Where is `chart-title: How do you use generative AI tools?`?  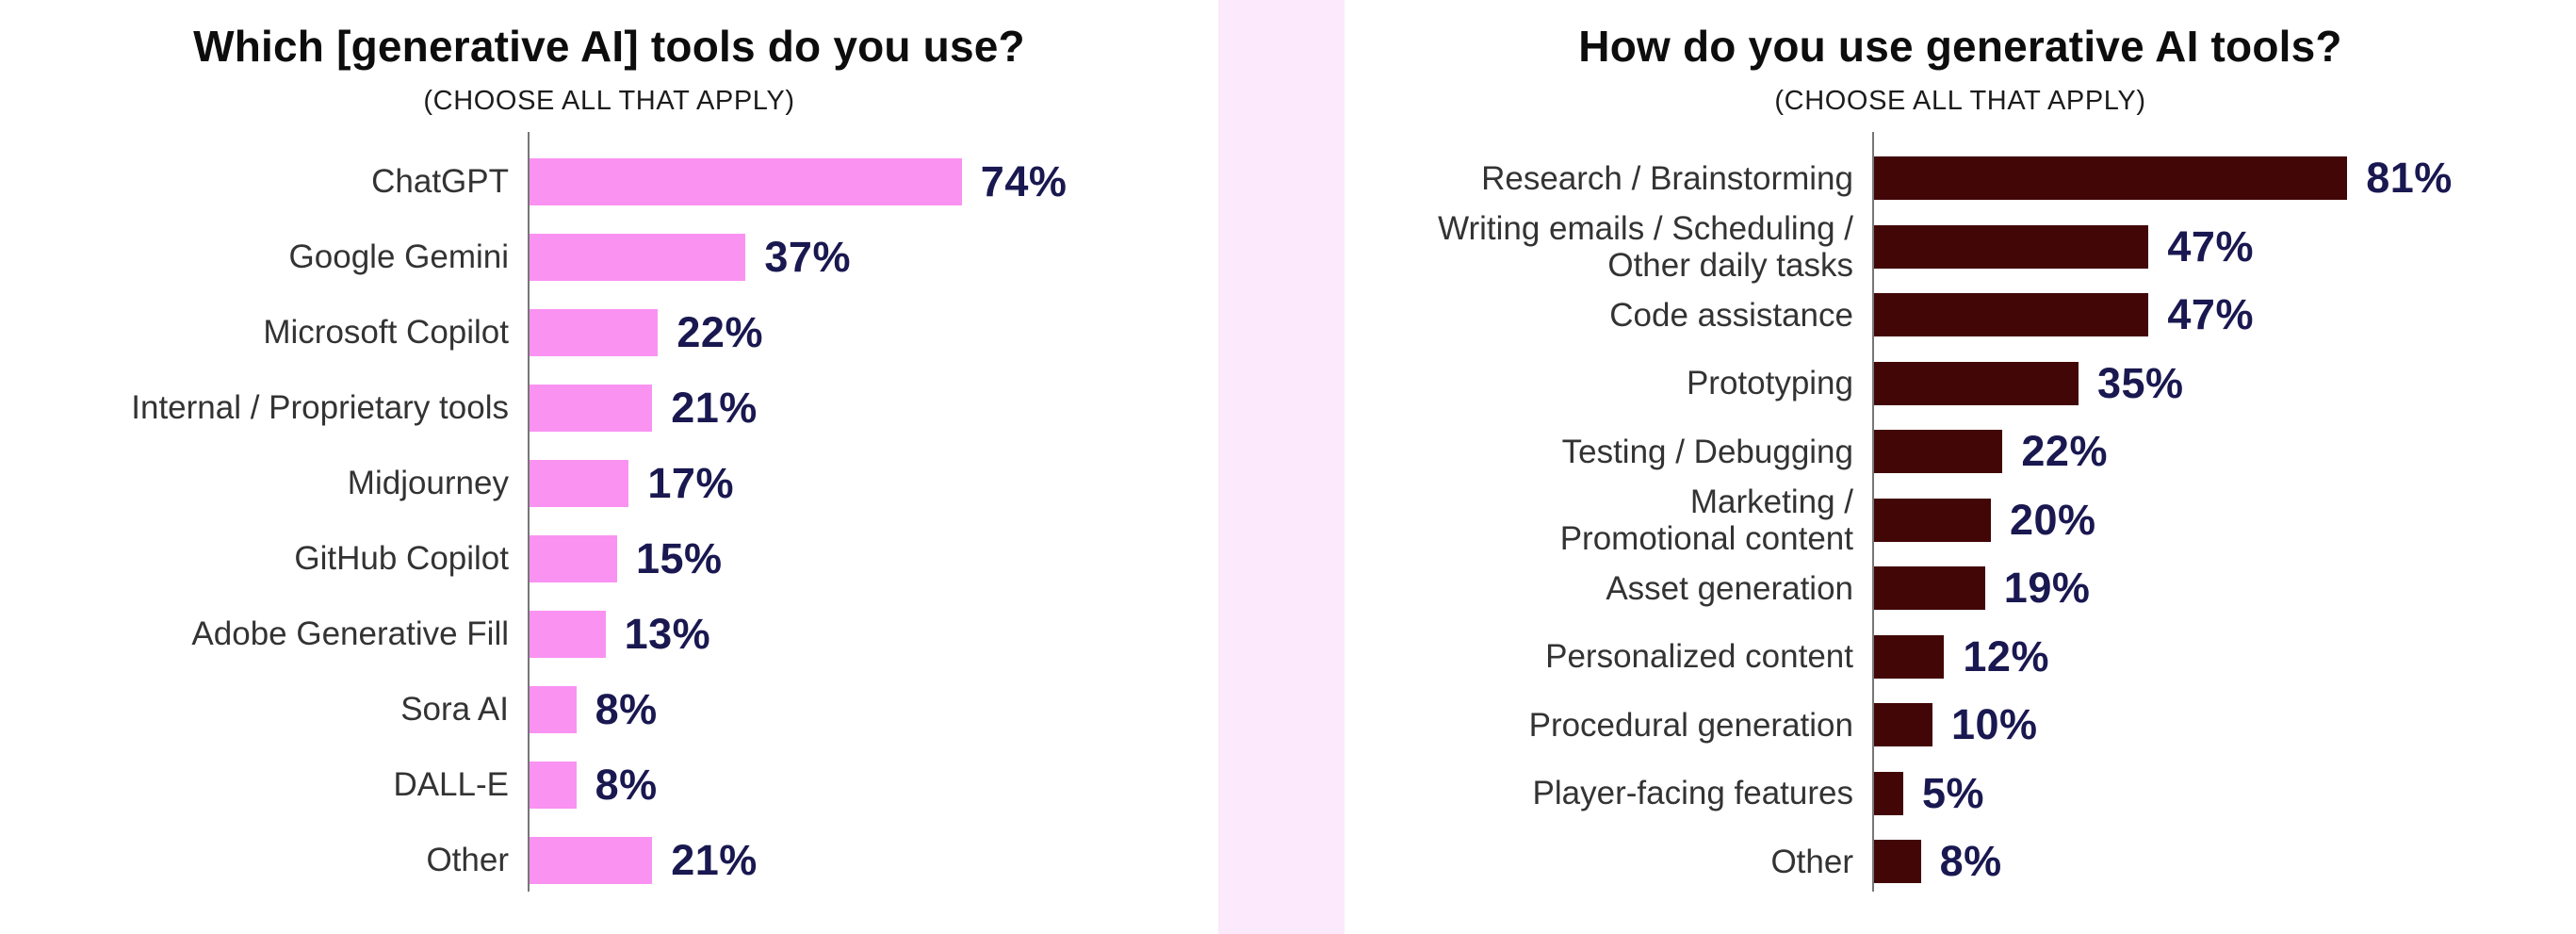 chart-title: How do you use generative AI tools? is located at coordinates (1960, 46).